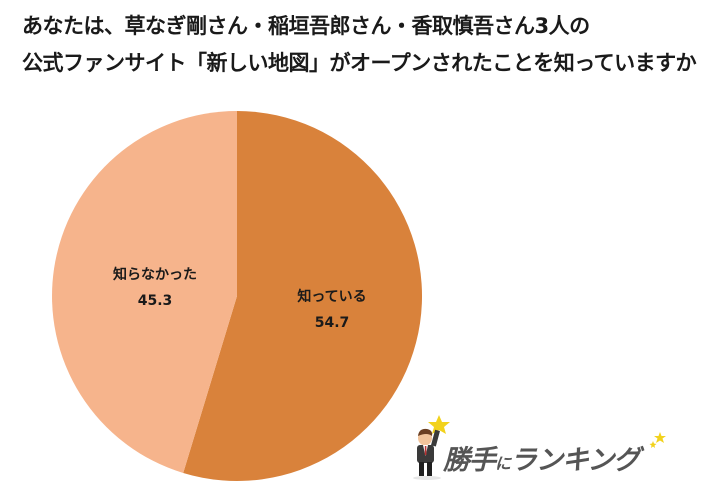  Describe the element at coordinates (469, 460) in the screenshot. I see `logo-text-main: 勝手` at that location.